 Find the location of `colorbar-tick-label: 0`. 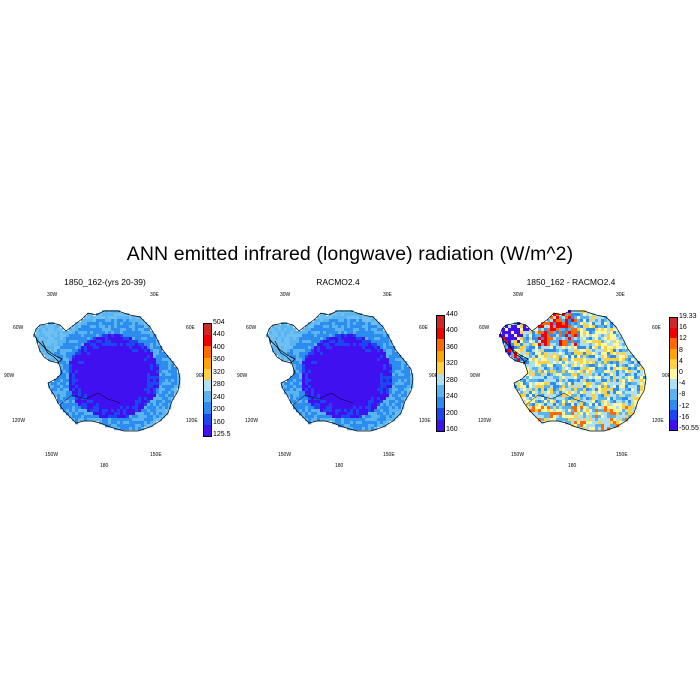

colorbar-tick-label: 0 is located at coordinates (681, 372).